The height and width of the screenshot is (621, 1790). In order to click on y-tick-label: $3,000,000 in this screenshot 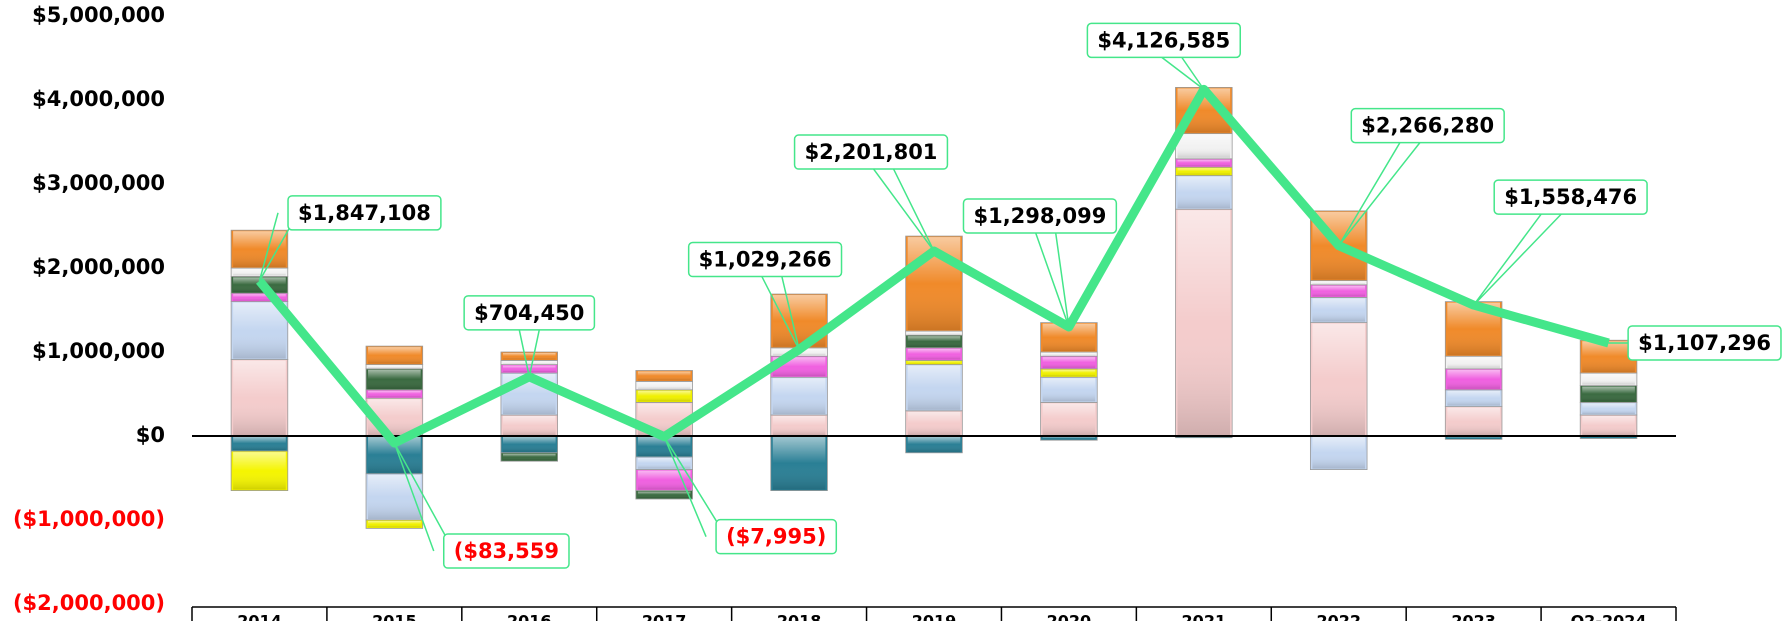, I will do `click(98, 183)`.